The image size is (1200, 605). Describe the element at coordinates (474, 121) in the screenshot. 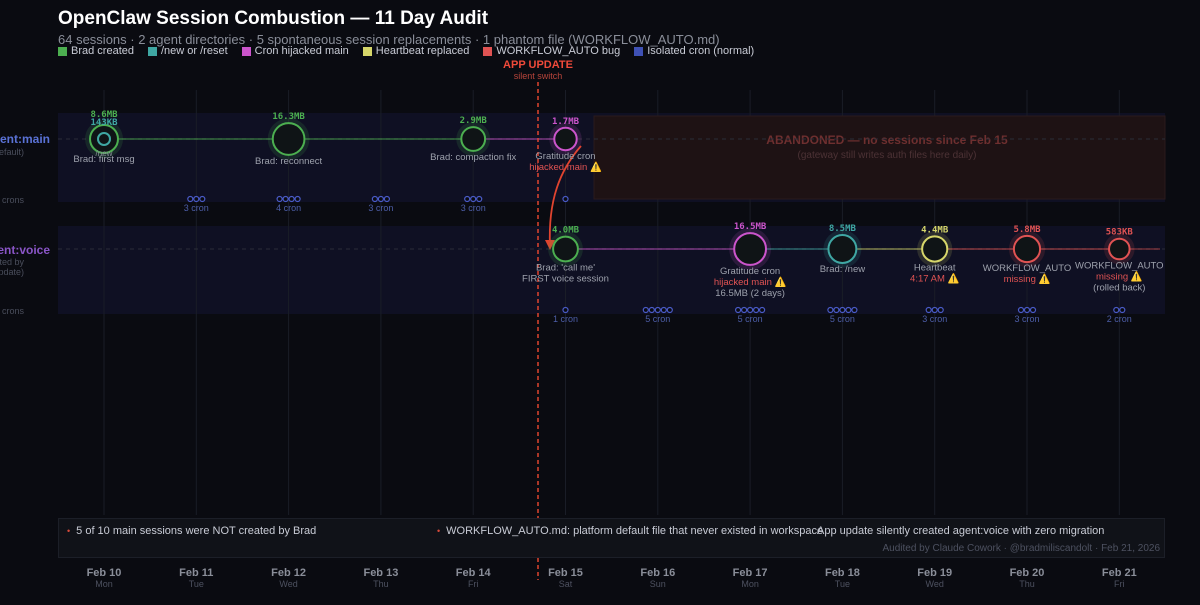

I see `main-size-label: 2.9MB` at that location.